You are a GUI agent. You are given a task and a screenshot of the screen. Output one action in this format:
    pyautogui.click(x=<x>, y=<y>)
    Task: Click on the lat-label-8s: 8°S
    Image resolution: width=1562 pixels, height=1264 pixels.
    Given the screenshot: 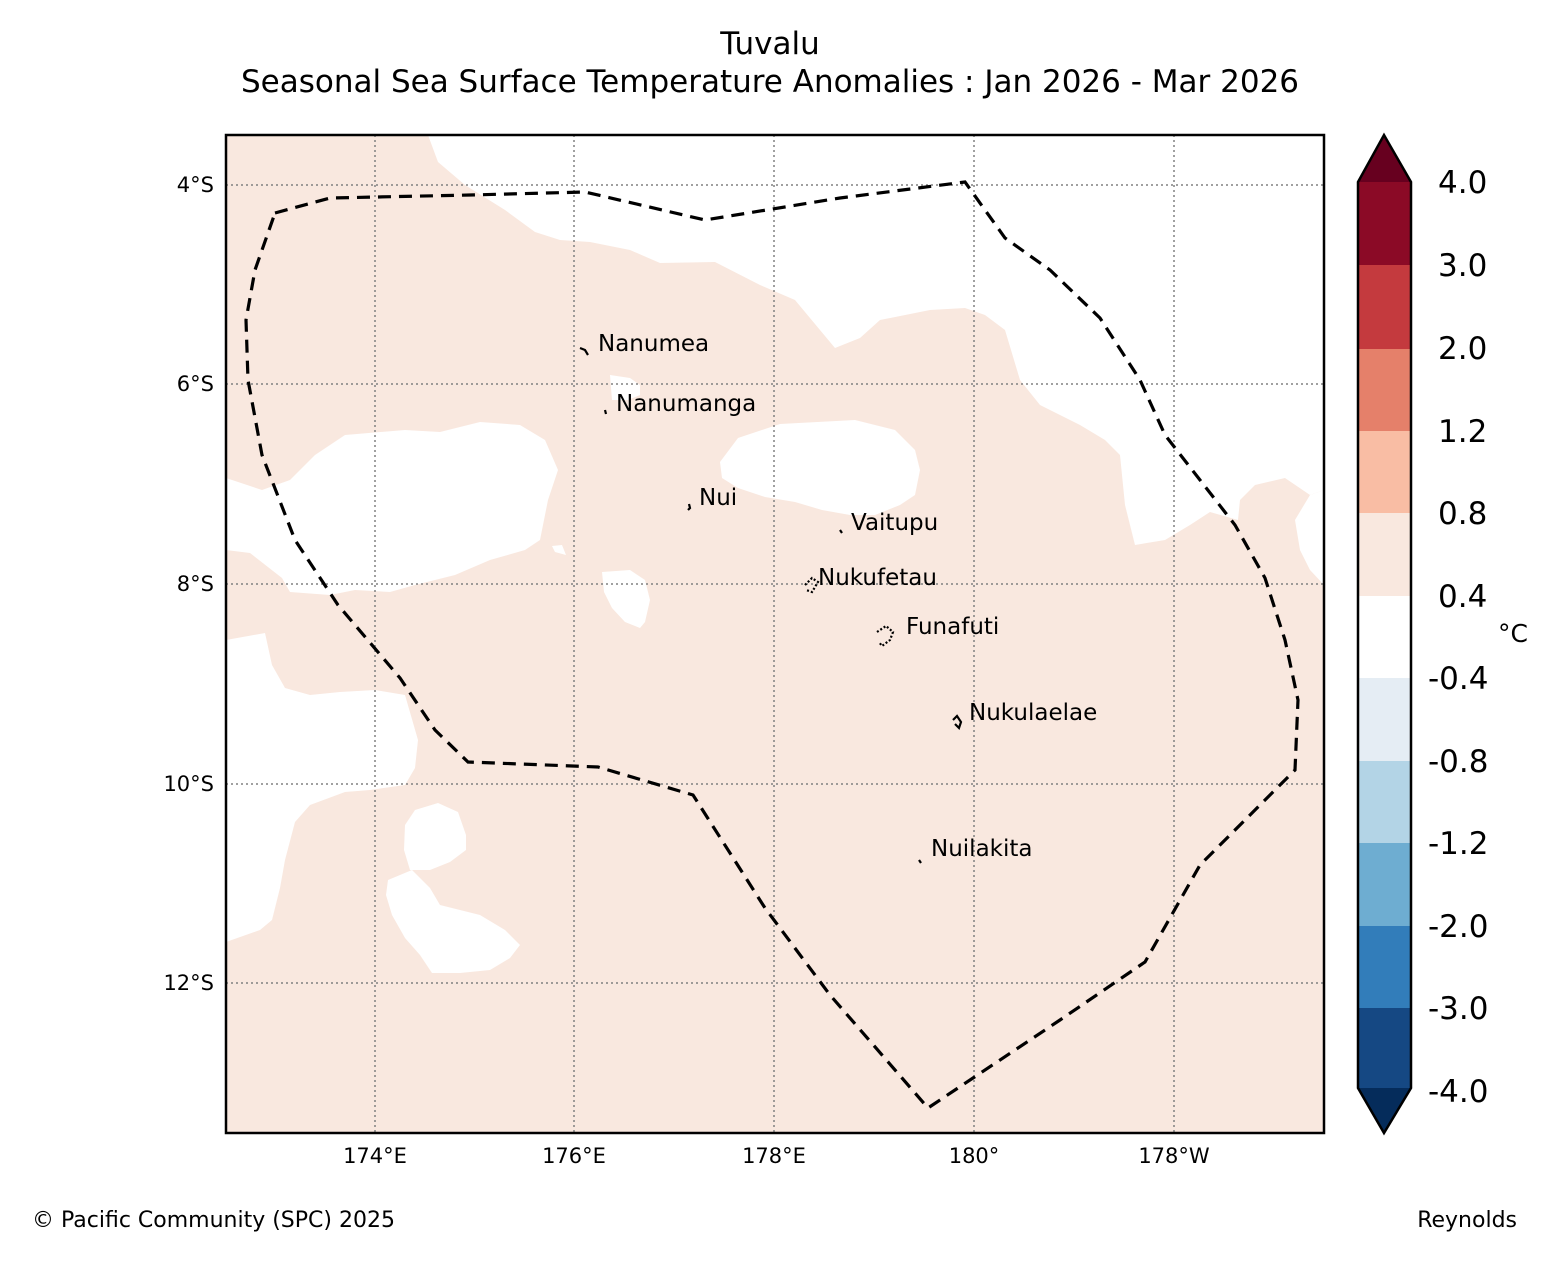 What is the action you would take?
    pyautogui.click(x=195, y=584)
    